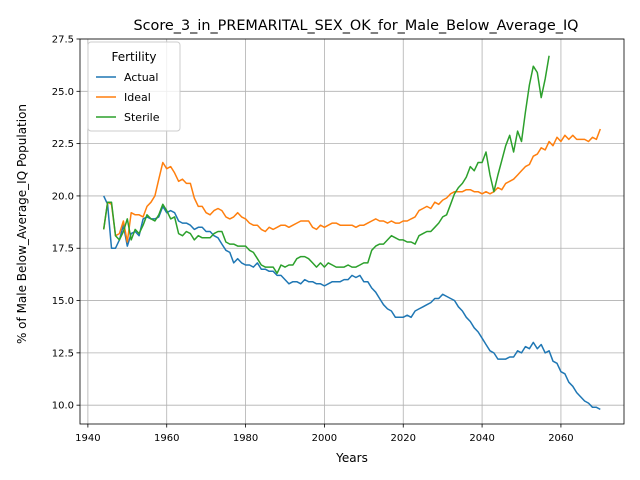  I want to click on y-axis-label: % of Male Below_Average_IQ Population, so click(22, 224).